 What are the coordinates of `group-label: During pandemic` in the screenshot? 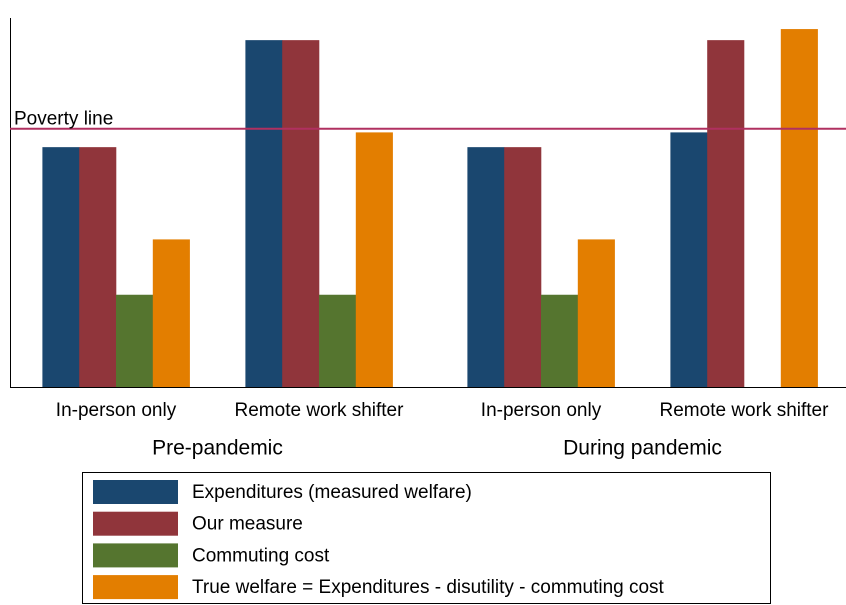 It's located at (642, 448).